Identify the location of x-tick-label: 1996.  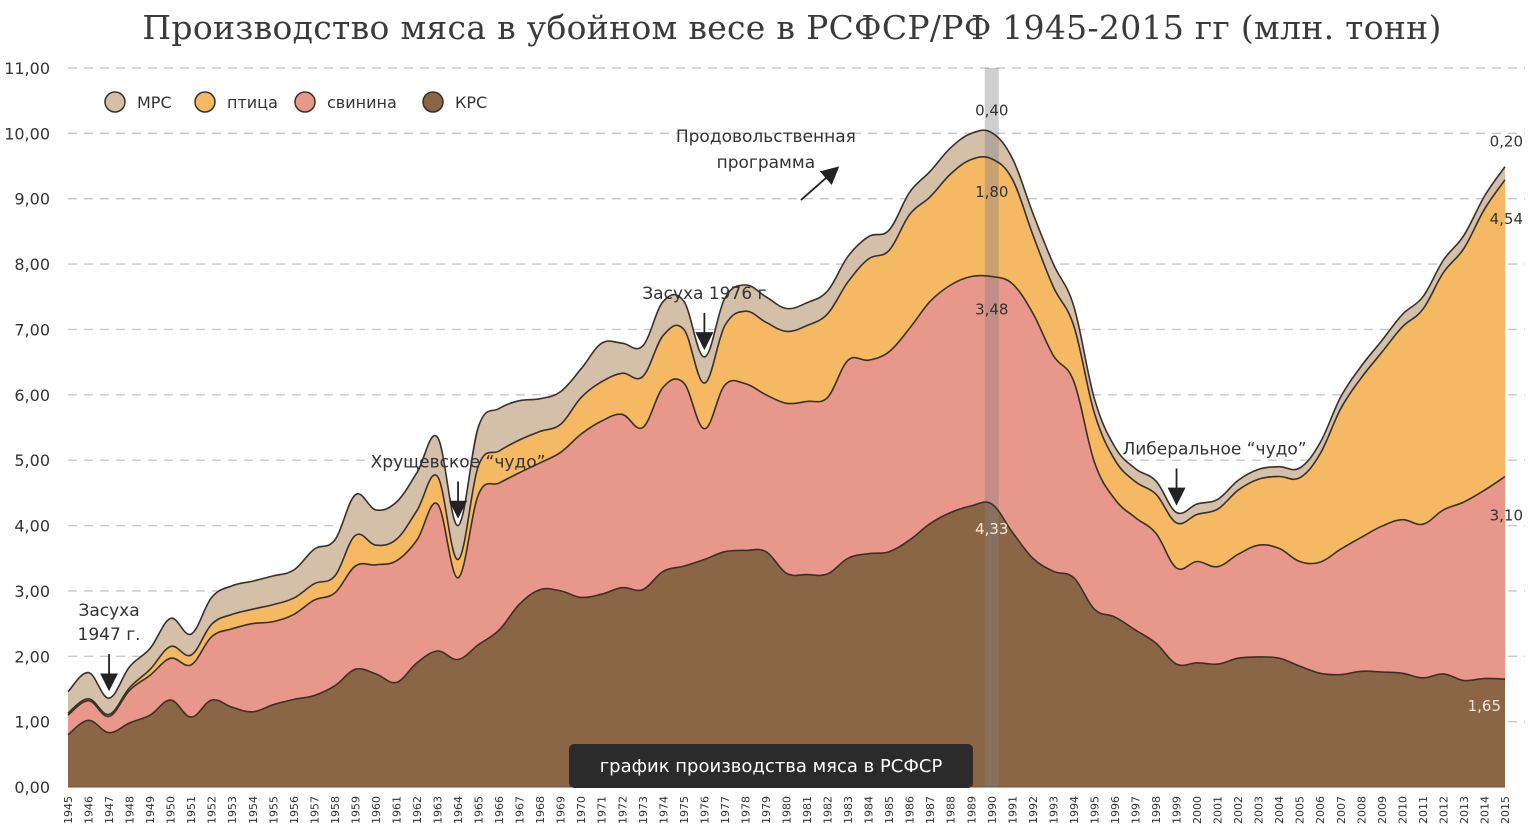
(1115, 810).